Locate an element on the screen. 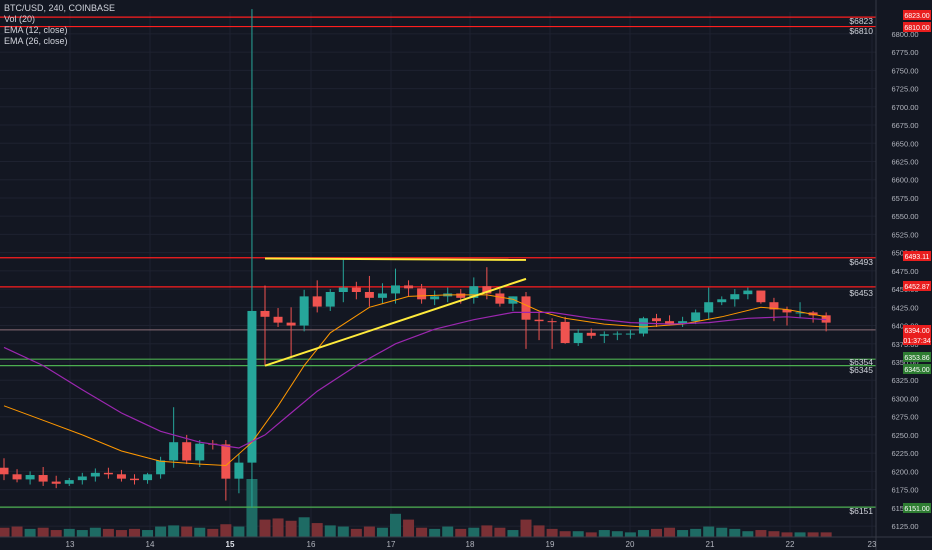 Image resolution: width=932 pixels, height=550 pixels. level-label: $6151 is located at coordinates (861, 511).